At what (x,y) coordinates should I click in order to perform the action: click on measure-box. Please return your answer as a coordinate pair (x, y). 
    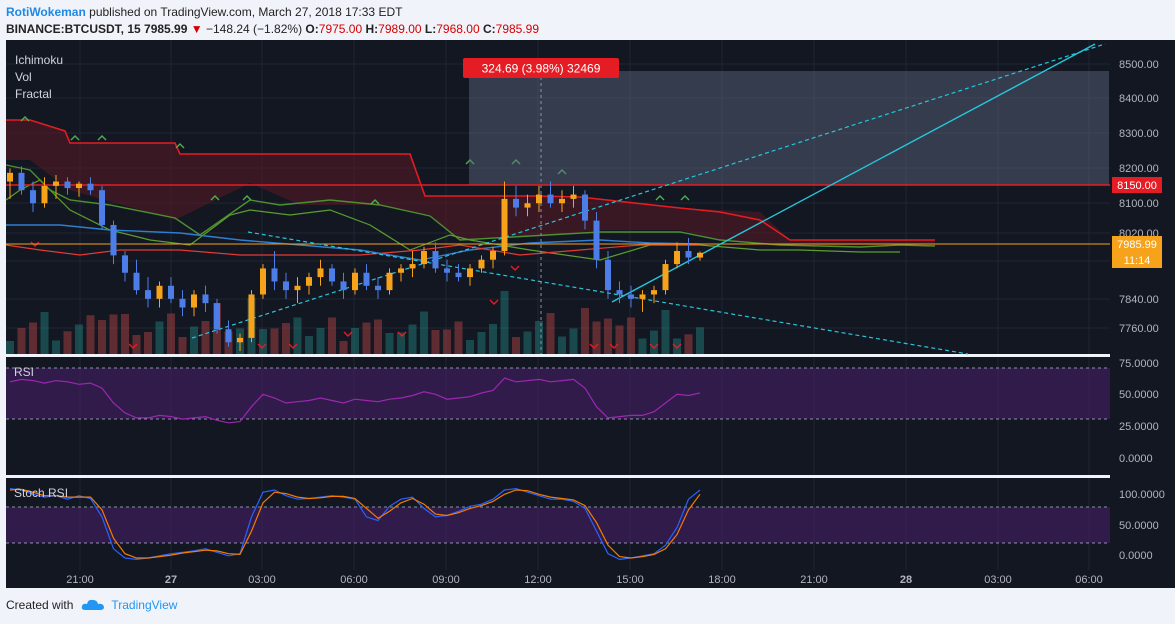
    Looking at the image, I should click on (789, 128).